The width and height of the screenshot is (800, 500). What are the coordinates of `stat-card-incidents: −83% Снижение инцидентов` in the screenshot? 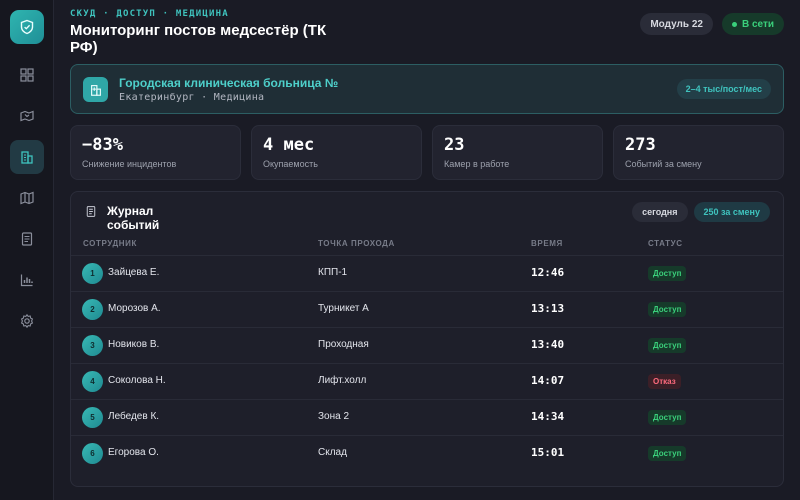 It's located at (155, 152).